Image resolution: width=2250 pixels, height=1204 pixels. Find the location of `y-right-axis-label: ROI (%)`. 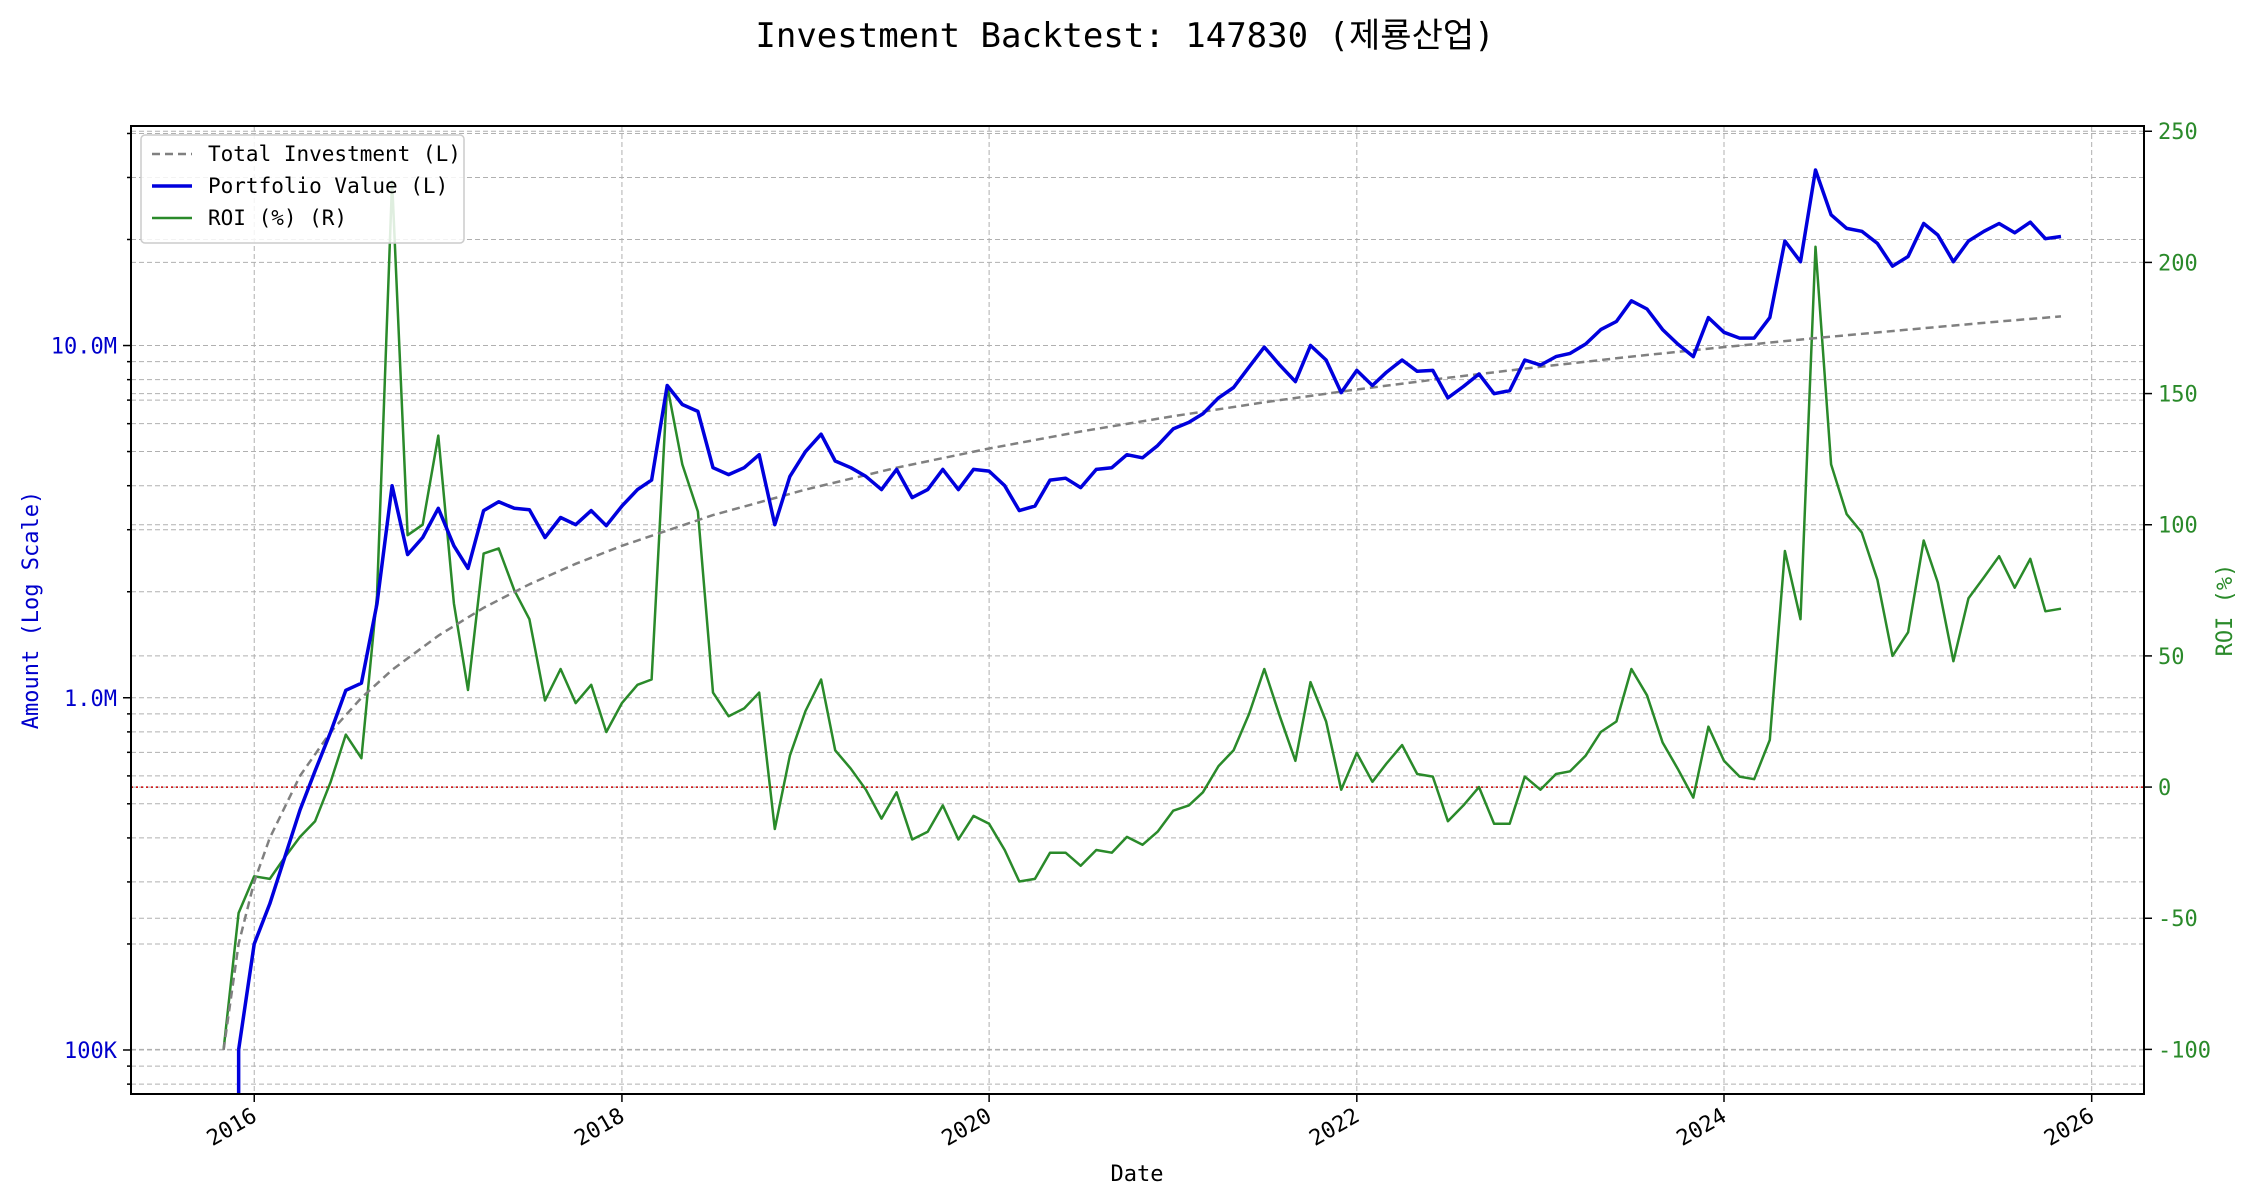

y-right-axis-label: ROI (%) is located at coordinates (2225, 610).